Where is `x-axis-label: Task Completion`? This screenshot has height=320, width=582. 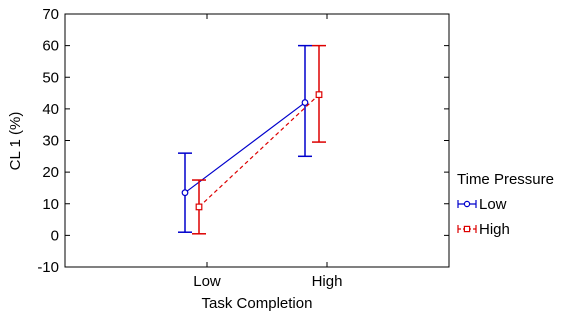
x-axis-label: Task Completion is located at coordinates (257, 303).